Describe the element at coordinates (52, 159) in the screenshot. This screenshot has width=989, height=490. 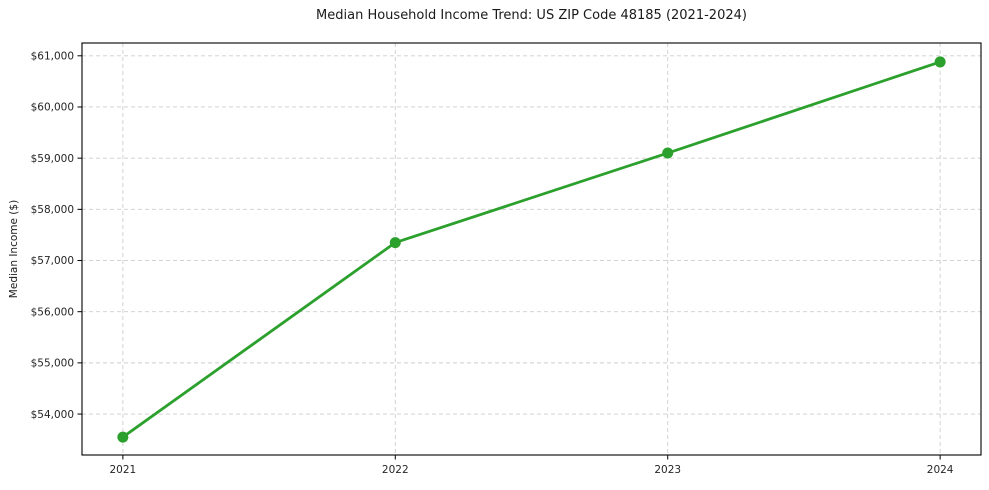
I see `y-tick-label: $59,000` at that location.